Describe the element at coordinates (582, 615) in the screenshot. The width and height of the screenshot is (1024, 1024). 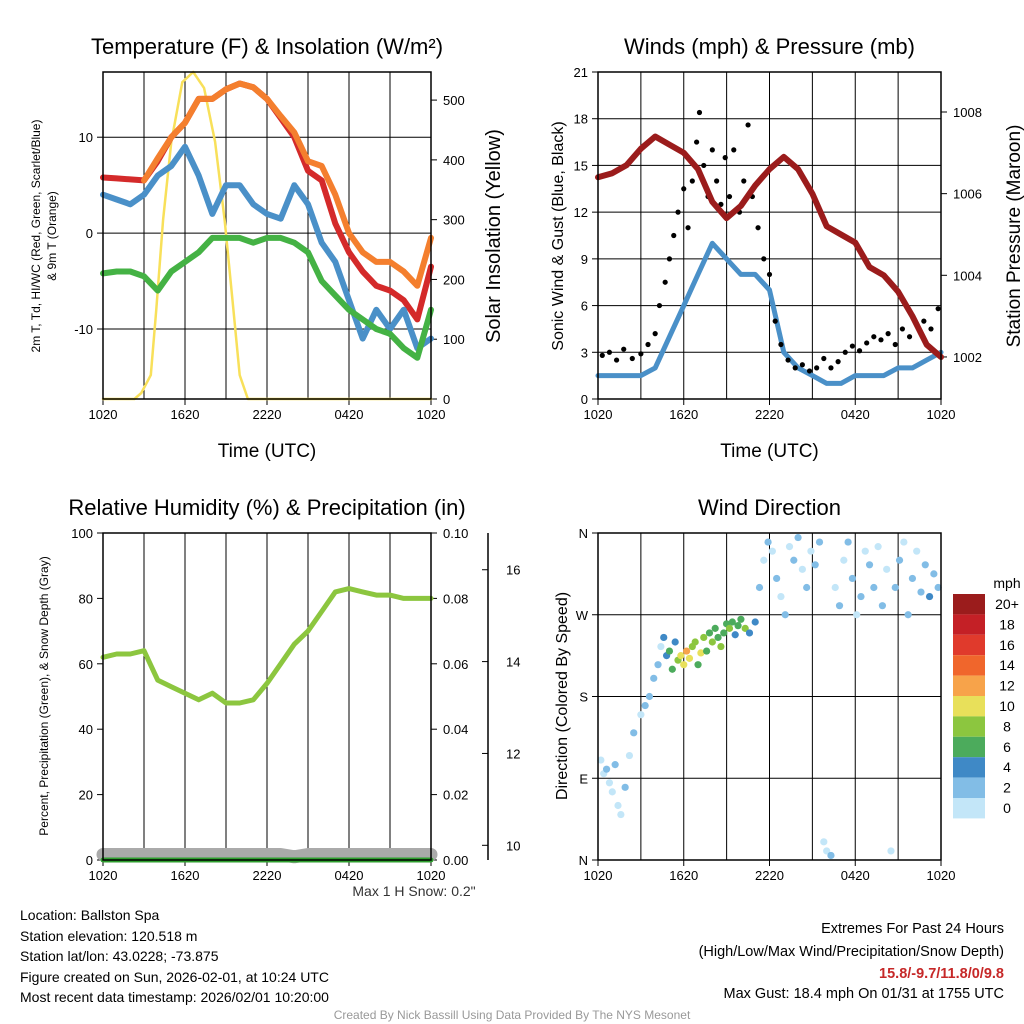
I see `direction-axis-tick-label: W` at that location.